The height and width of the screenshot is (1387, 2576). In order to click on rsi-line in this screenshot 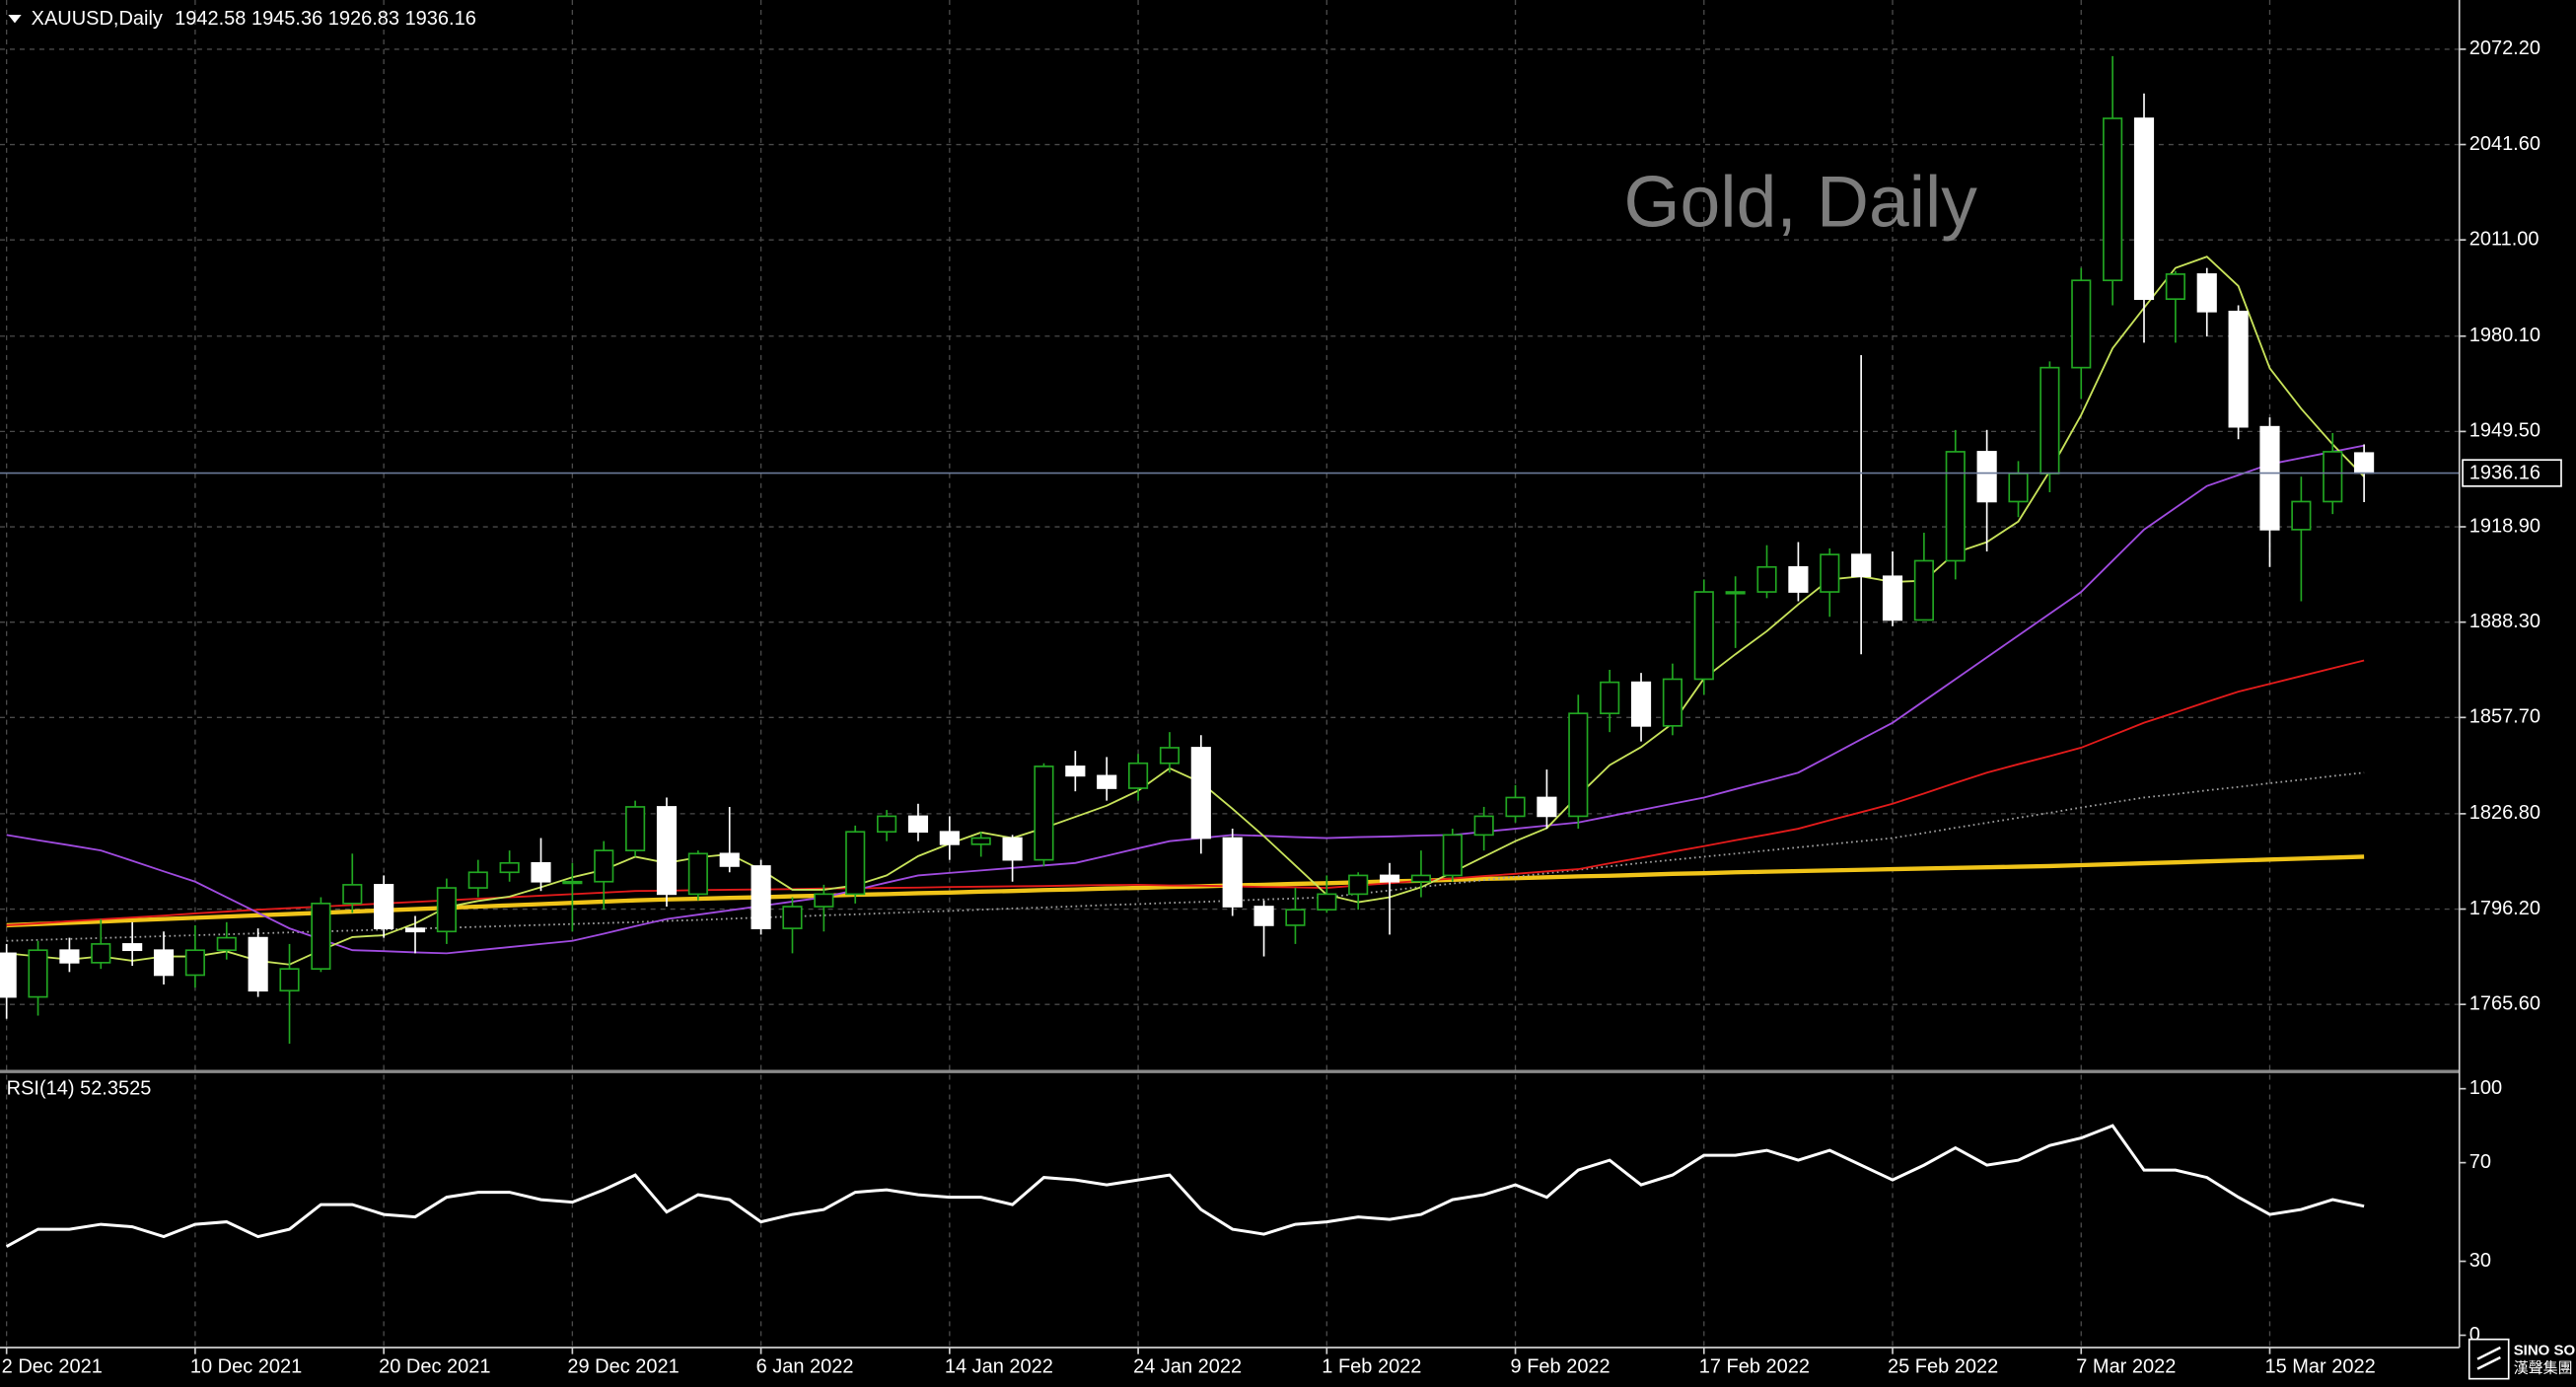, I will do `click(1185, 1186)`.